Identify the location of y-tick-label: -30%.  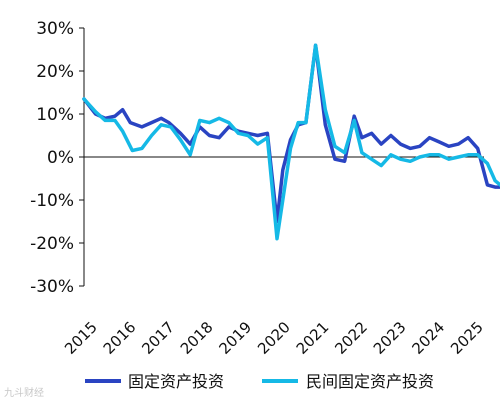
(52, 287).